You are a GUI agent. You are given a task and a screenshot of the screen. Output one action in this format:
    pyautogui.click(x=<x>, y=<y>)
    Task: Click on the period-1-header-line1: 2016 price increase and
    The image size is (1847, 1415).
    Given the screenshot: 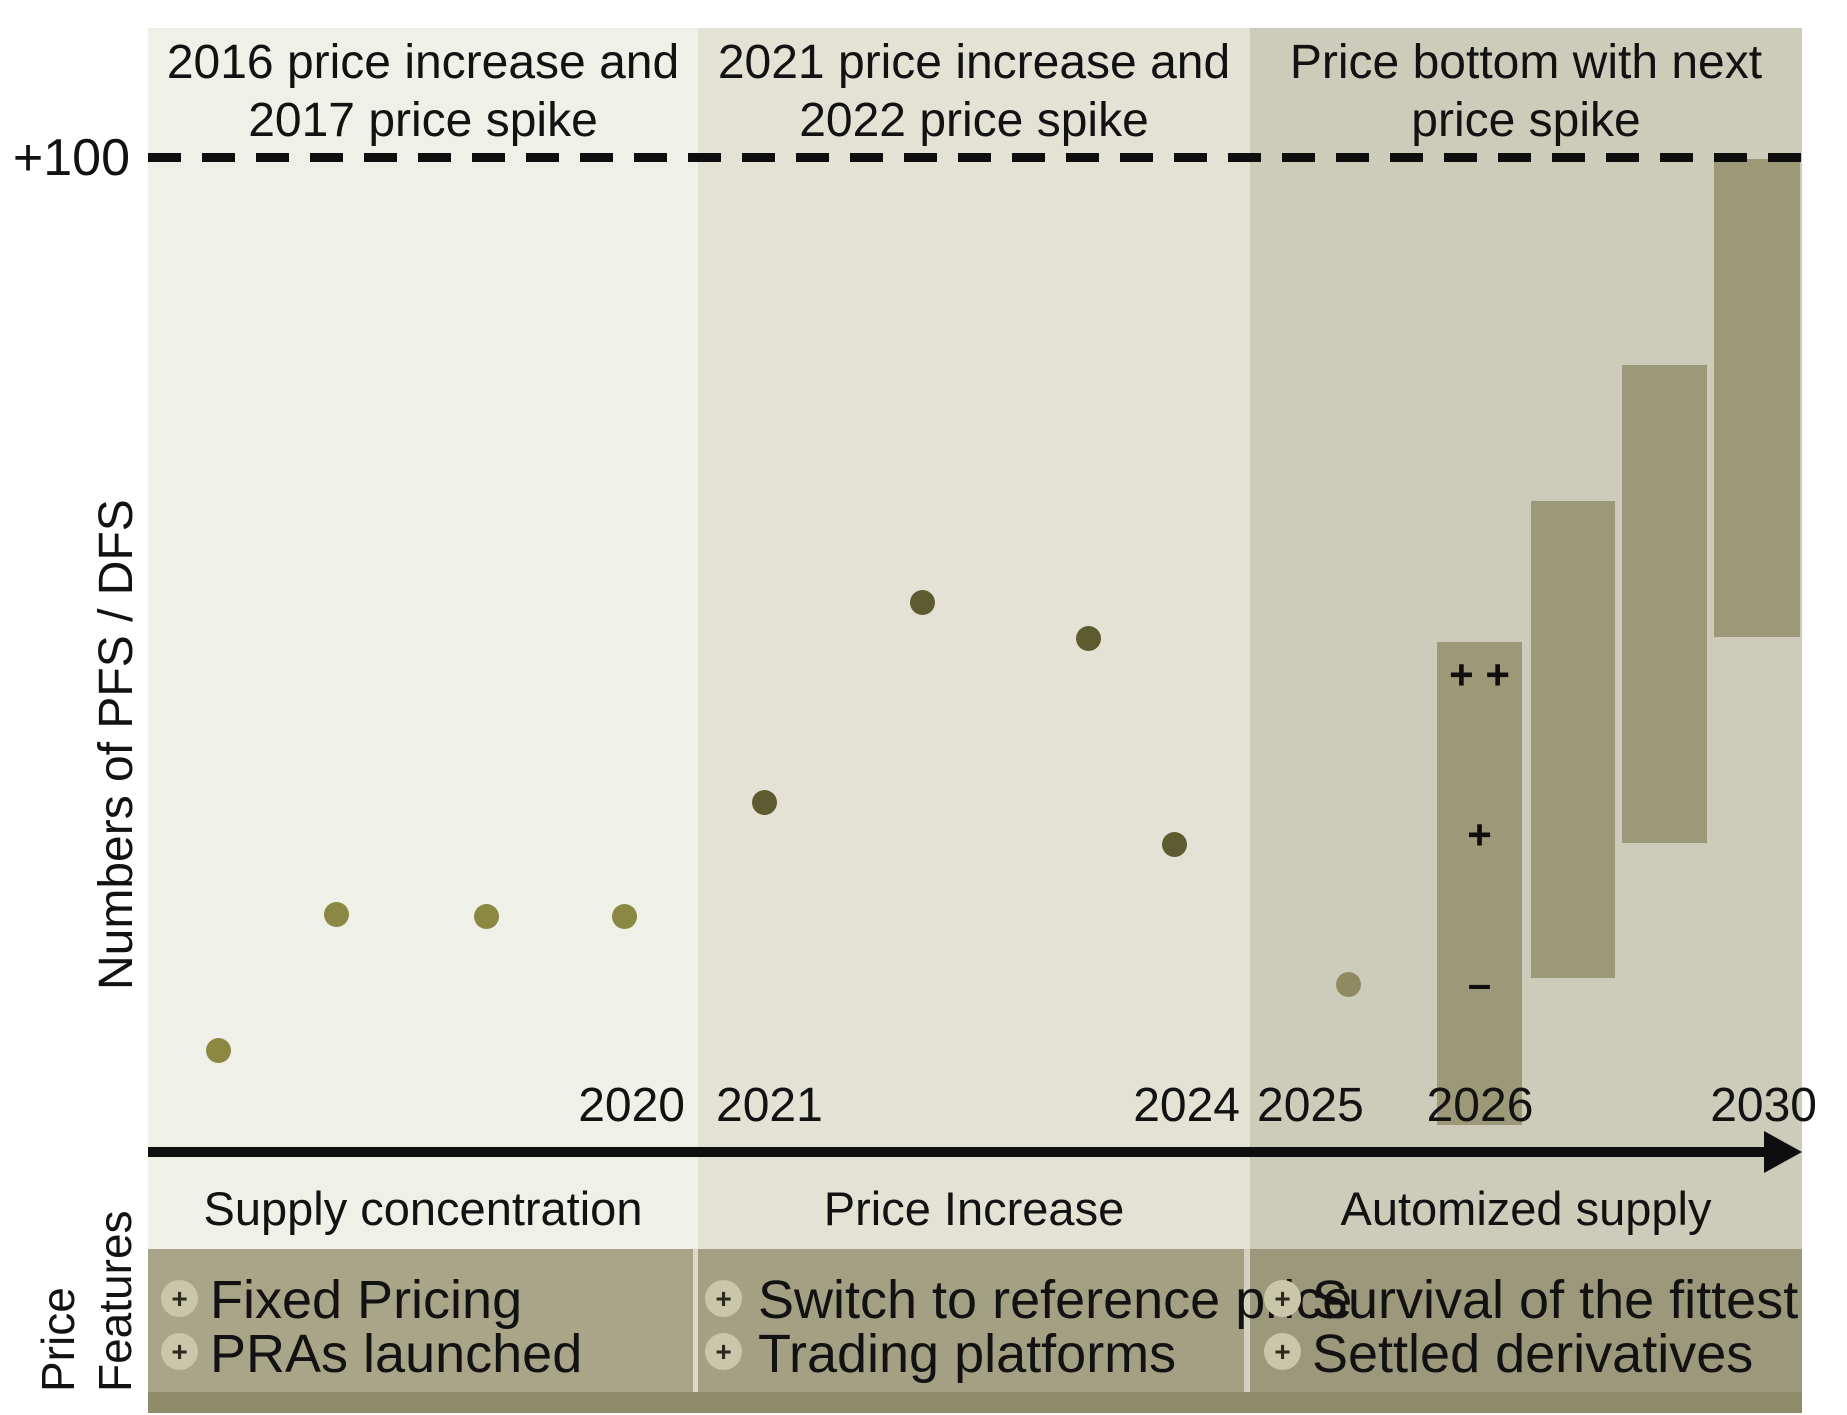 What is the action you would take?
    pyautogui.click(x=423, y=62)
    